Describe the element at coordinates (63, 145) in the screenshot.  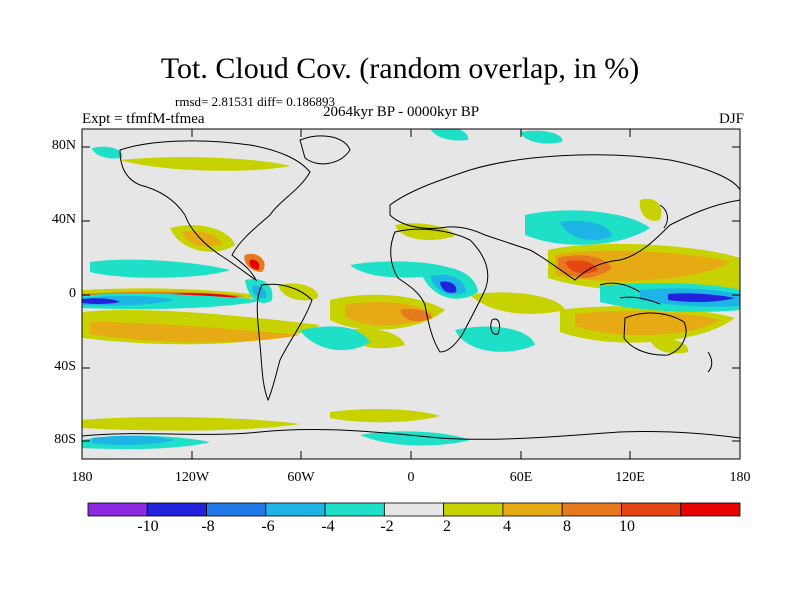
I see `y-tick-label: 80N` at that location.